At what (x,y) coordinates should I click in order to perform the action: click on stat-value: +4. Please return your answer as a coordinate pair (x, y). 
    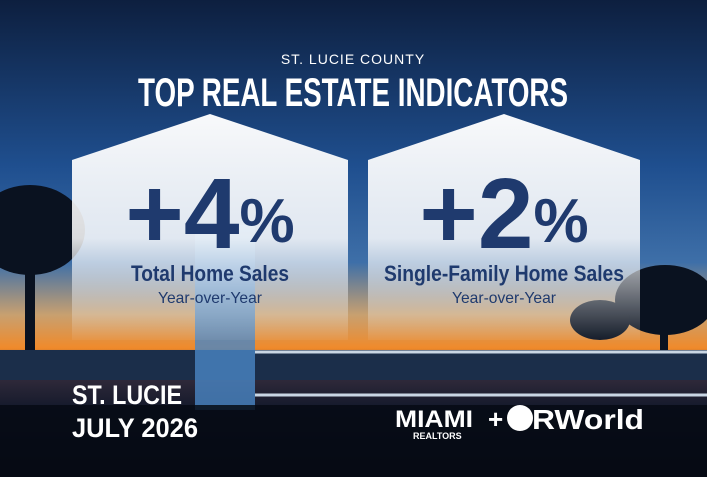
    Looking at the image, I should click on (182, 214).